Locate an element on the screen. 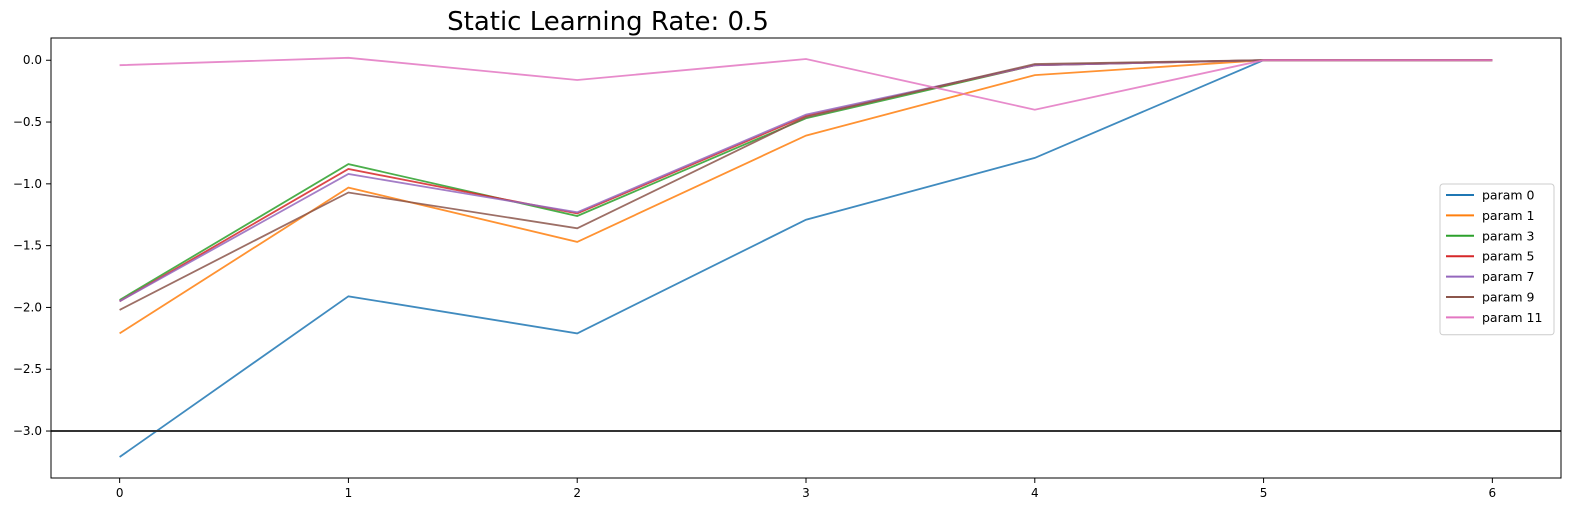 This screenshot has height=513, width=1581. x-tick-label: 2 is located at coordinates (577, 493).